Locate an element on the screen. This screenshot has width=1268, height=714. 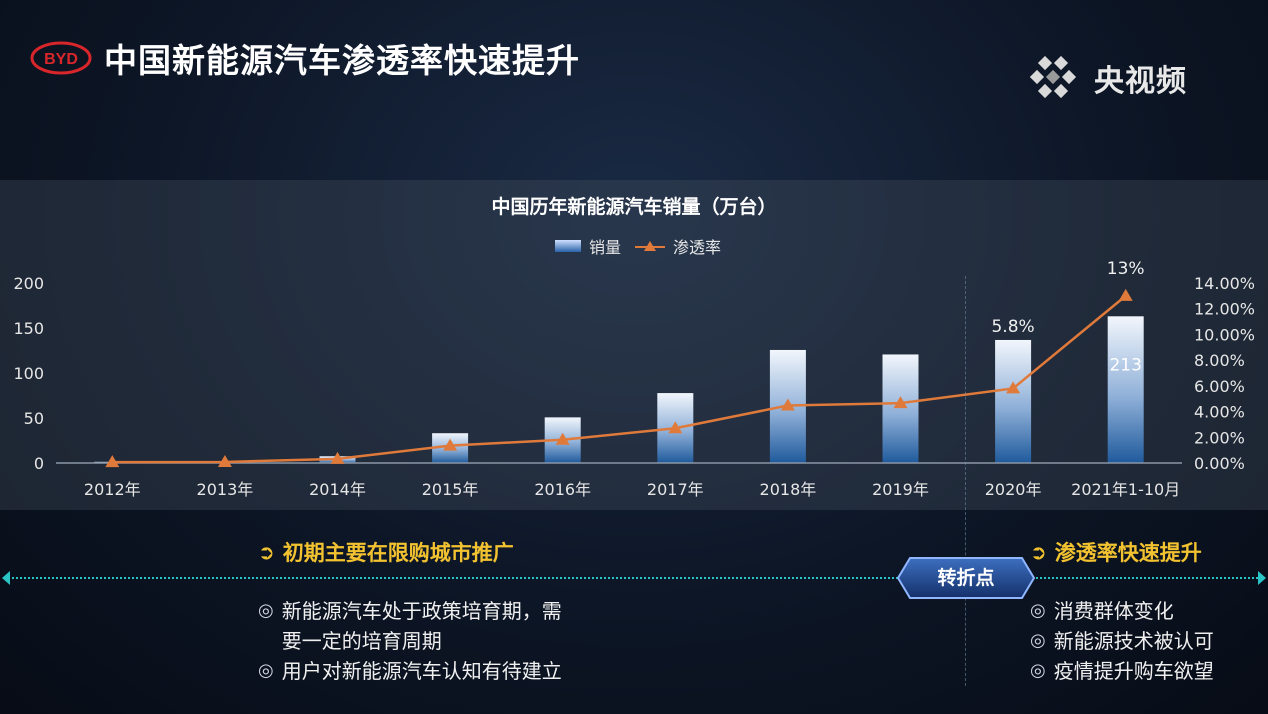
y-right-tick-label: 14.00% is located at coordinates (1224, 283).